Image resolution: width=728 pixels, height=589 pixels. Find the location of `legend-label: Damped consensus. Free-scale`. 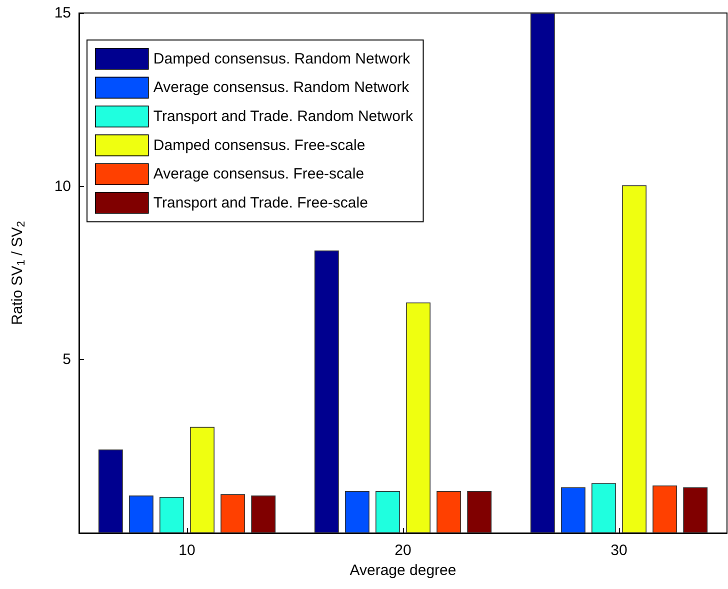

legend-label: Damped consensus. Free-scale is located at coordinates (259, 145).